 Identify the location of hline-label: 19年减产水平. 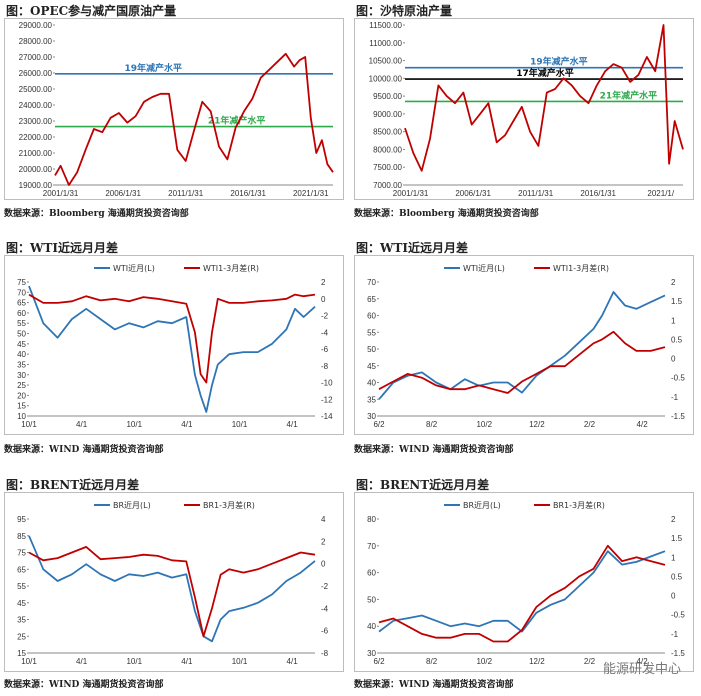
(154, 68).